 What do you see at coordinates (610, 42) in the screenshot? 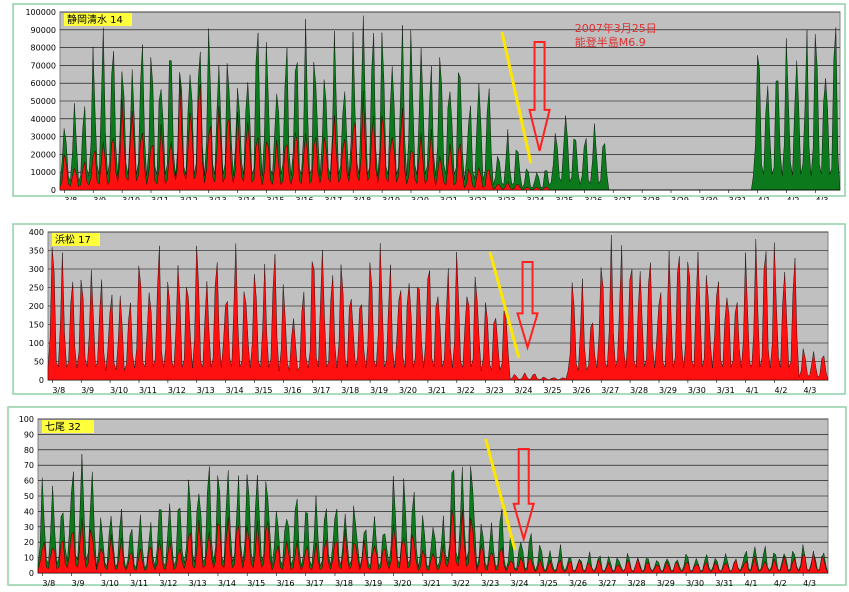
I see `annotation-text: 能登半島M6.9` at bounding box center [610, 42].